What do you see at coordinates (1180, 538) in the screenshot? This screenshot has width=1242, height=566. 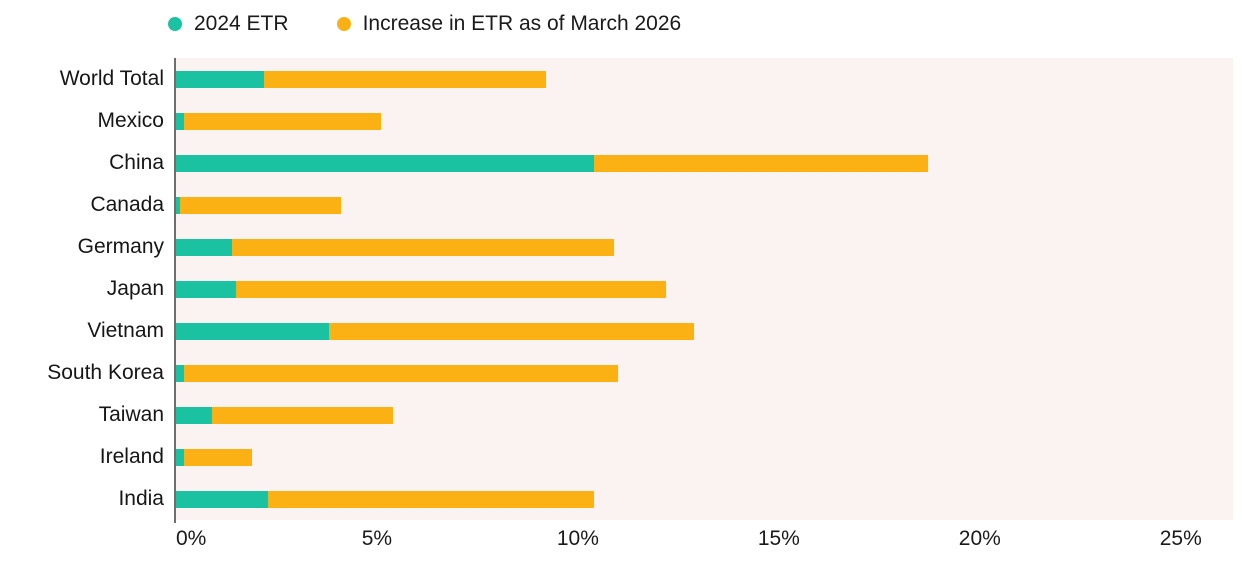 I see `x-tick-label: 25%` at bounding box center [1180, 538].